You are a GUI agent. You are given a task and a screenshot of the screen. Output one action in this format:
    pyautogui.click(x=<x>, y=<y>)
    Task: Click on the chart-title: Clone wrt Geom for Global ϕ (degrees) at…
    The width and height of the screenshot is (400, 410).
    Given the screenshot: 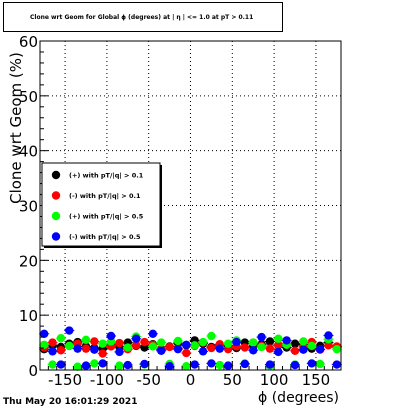 What is the action you would take?
    pyautogui.click(x=143, y=17)
    